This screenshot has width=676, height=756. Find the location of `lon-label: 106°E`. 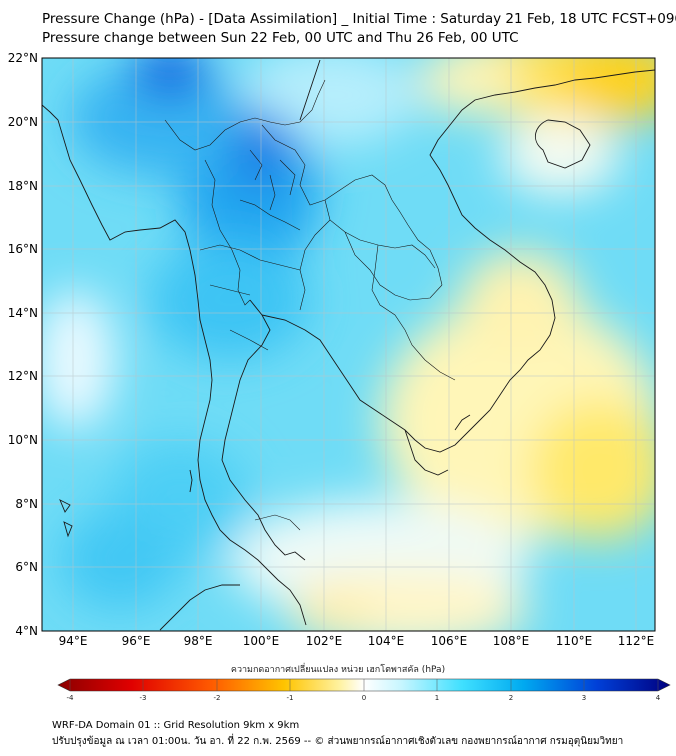

lon-label: 106°E is located at coordinates (449, 641).